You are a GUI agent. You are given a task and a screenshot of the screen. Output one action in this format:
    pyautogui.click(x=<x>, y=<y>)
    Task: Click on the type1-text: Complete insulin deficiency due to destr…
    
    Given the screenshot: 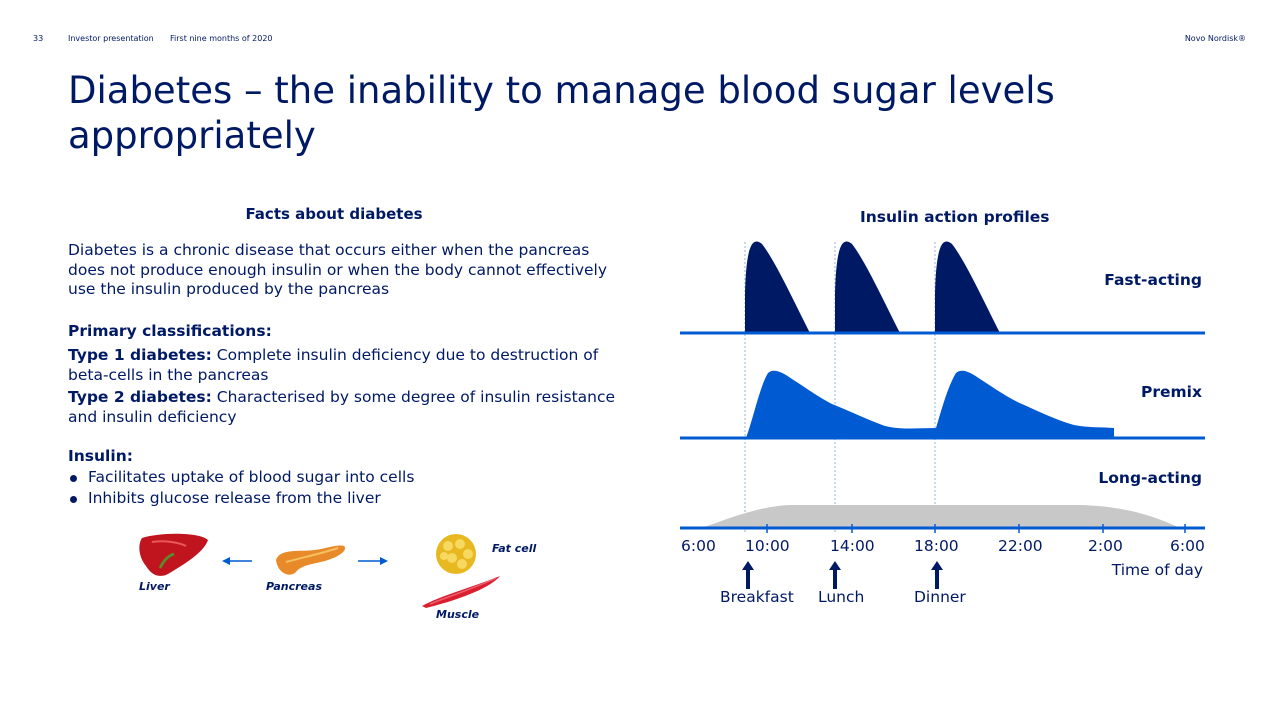 What is the action you would take?
    pyautogui.click(x=333, y=365)
    